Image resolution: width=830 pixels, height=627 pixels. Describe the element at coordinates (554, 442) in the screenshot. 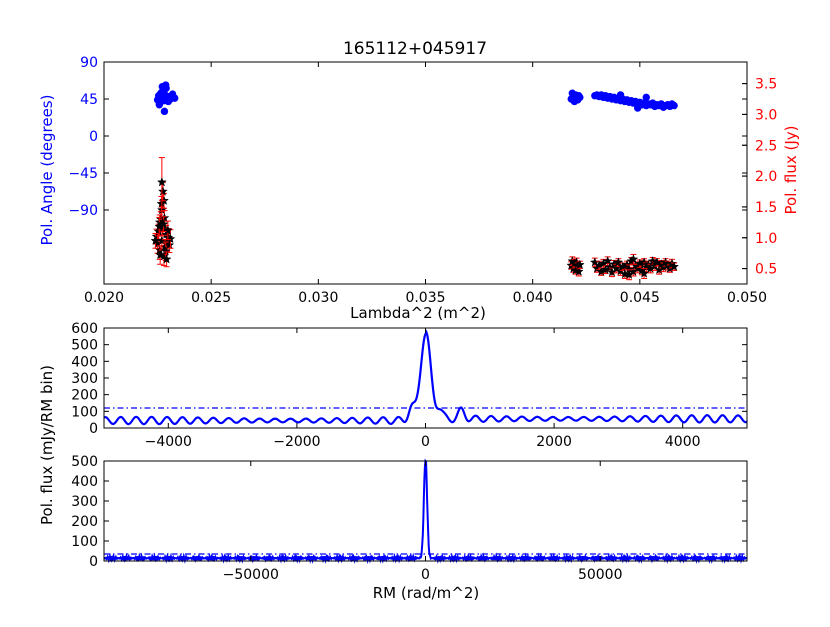

I see `p2-x-tick-label: 2000` at that location.